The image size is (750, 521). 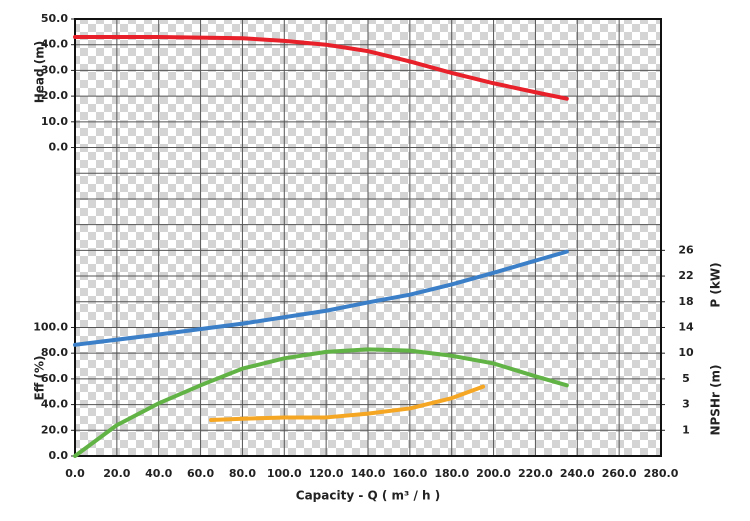 What do you see at coordinates (685, 275) in the screenshot?
I see `y-tick-label: 22` at bounding box center [685, 275].